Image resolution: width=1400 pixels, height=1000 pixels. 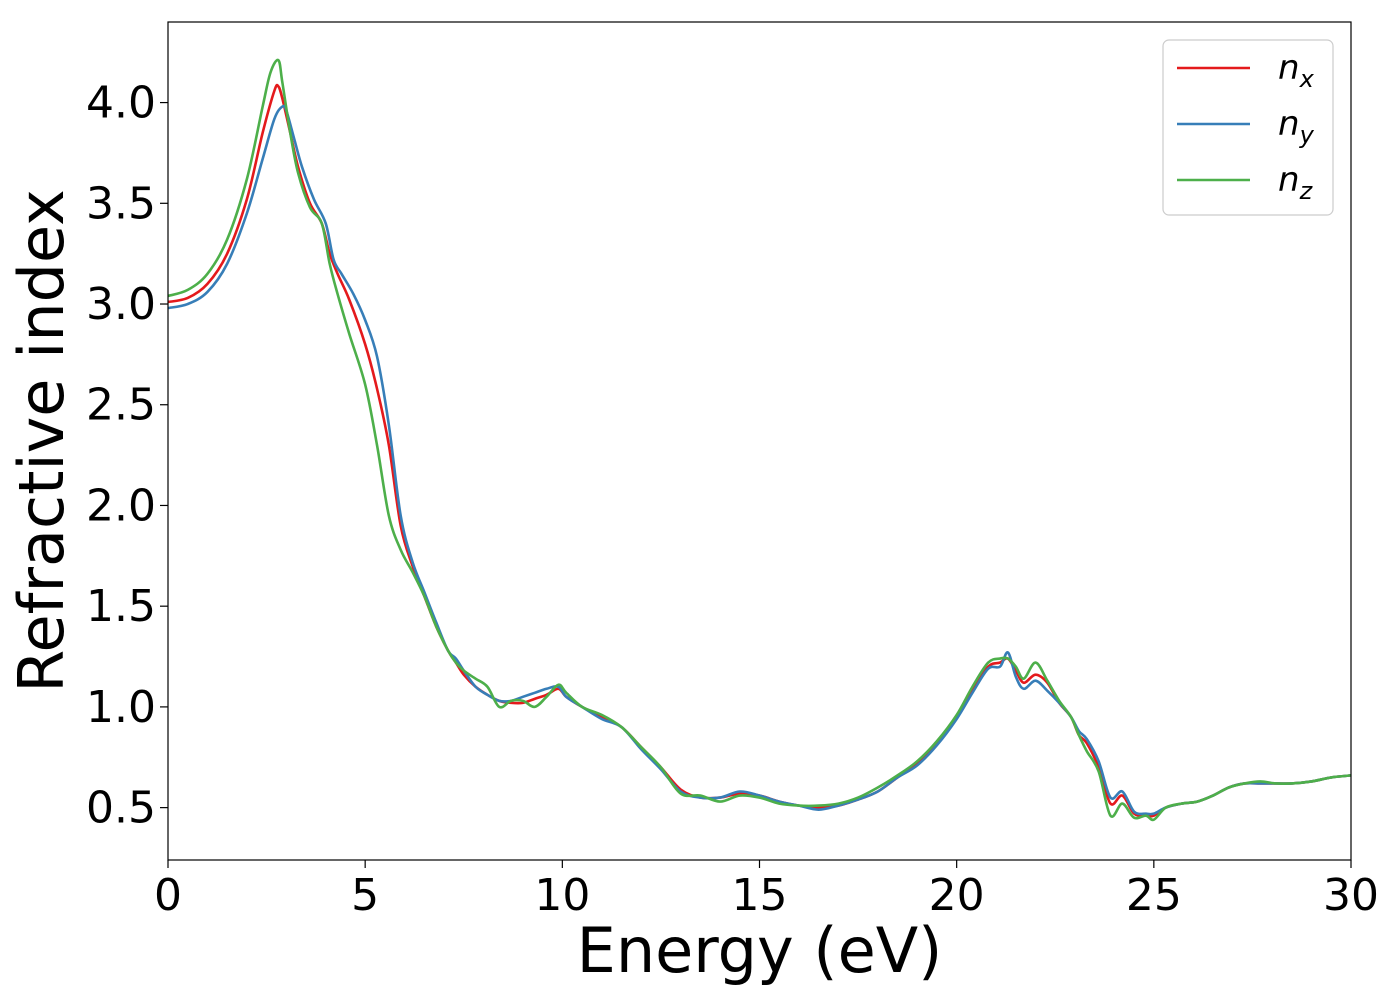 What do you see at coordinates (1307, 79) in the screenshot?
I see `legend-label-subscript: x` at bounding box center [1307, 79].